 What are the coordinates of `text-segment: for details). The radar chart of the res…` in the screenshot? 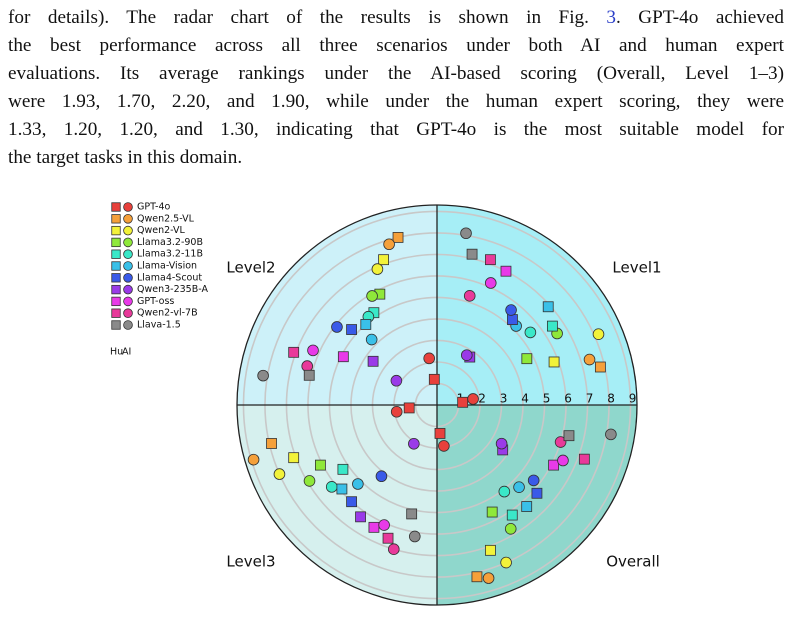 It's located at (307, 17).